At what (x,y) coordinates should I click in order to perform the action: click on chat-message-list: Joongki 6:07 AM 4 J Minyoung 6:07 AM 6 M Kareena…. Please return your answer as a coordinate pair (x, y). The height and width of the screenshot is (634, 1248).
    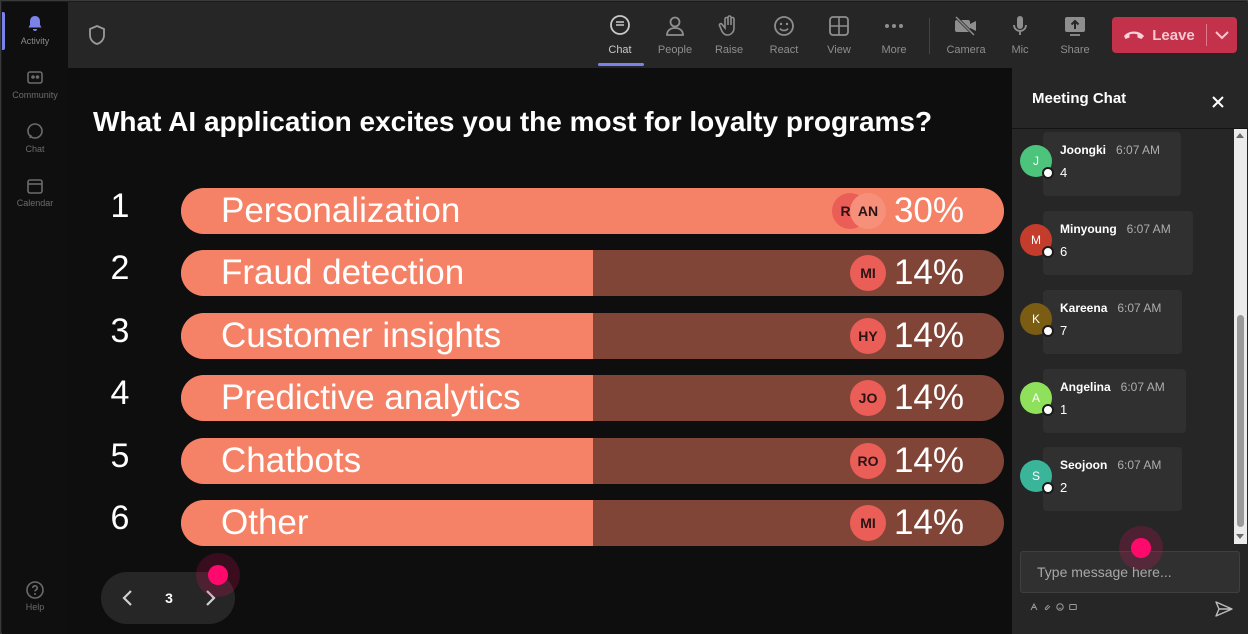
    Looking at the image, I should click on (1123, 336).